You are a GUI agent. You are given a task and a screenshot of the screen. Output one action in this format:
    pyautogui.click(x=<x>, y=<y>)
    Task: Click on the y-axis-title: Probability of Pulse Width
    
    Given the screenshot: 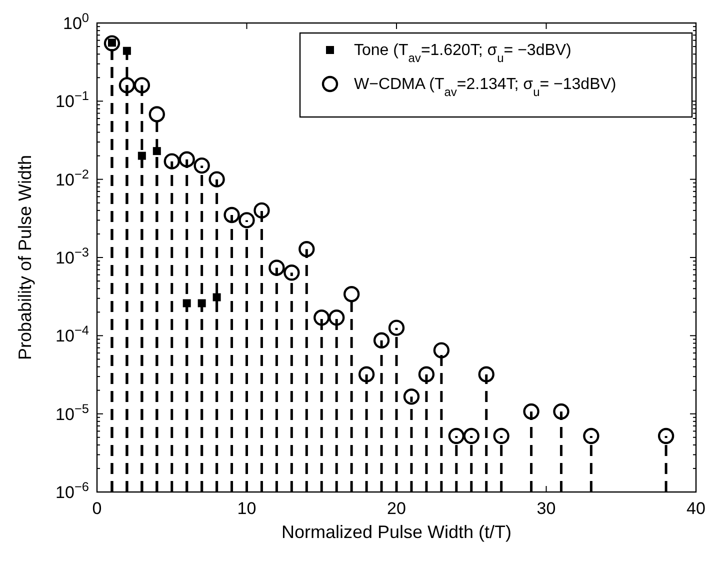 What is the action you would take?
    pyautogui.click(x=25, y=257)
    